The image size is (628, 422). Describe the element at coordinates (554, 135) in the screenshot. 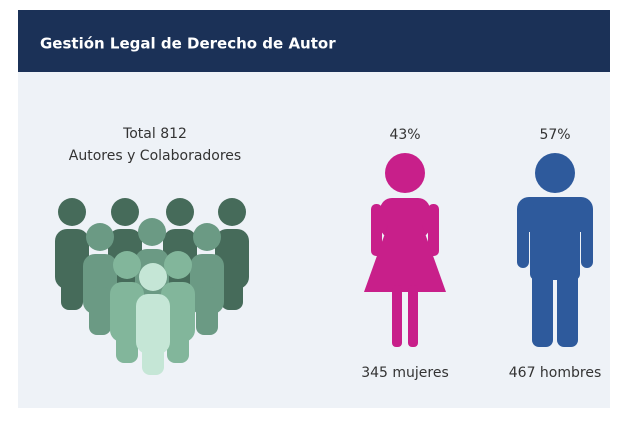

I see `men-percent: 57%` at that location.